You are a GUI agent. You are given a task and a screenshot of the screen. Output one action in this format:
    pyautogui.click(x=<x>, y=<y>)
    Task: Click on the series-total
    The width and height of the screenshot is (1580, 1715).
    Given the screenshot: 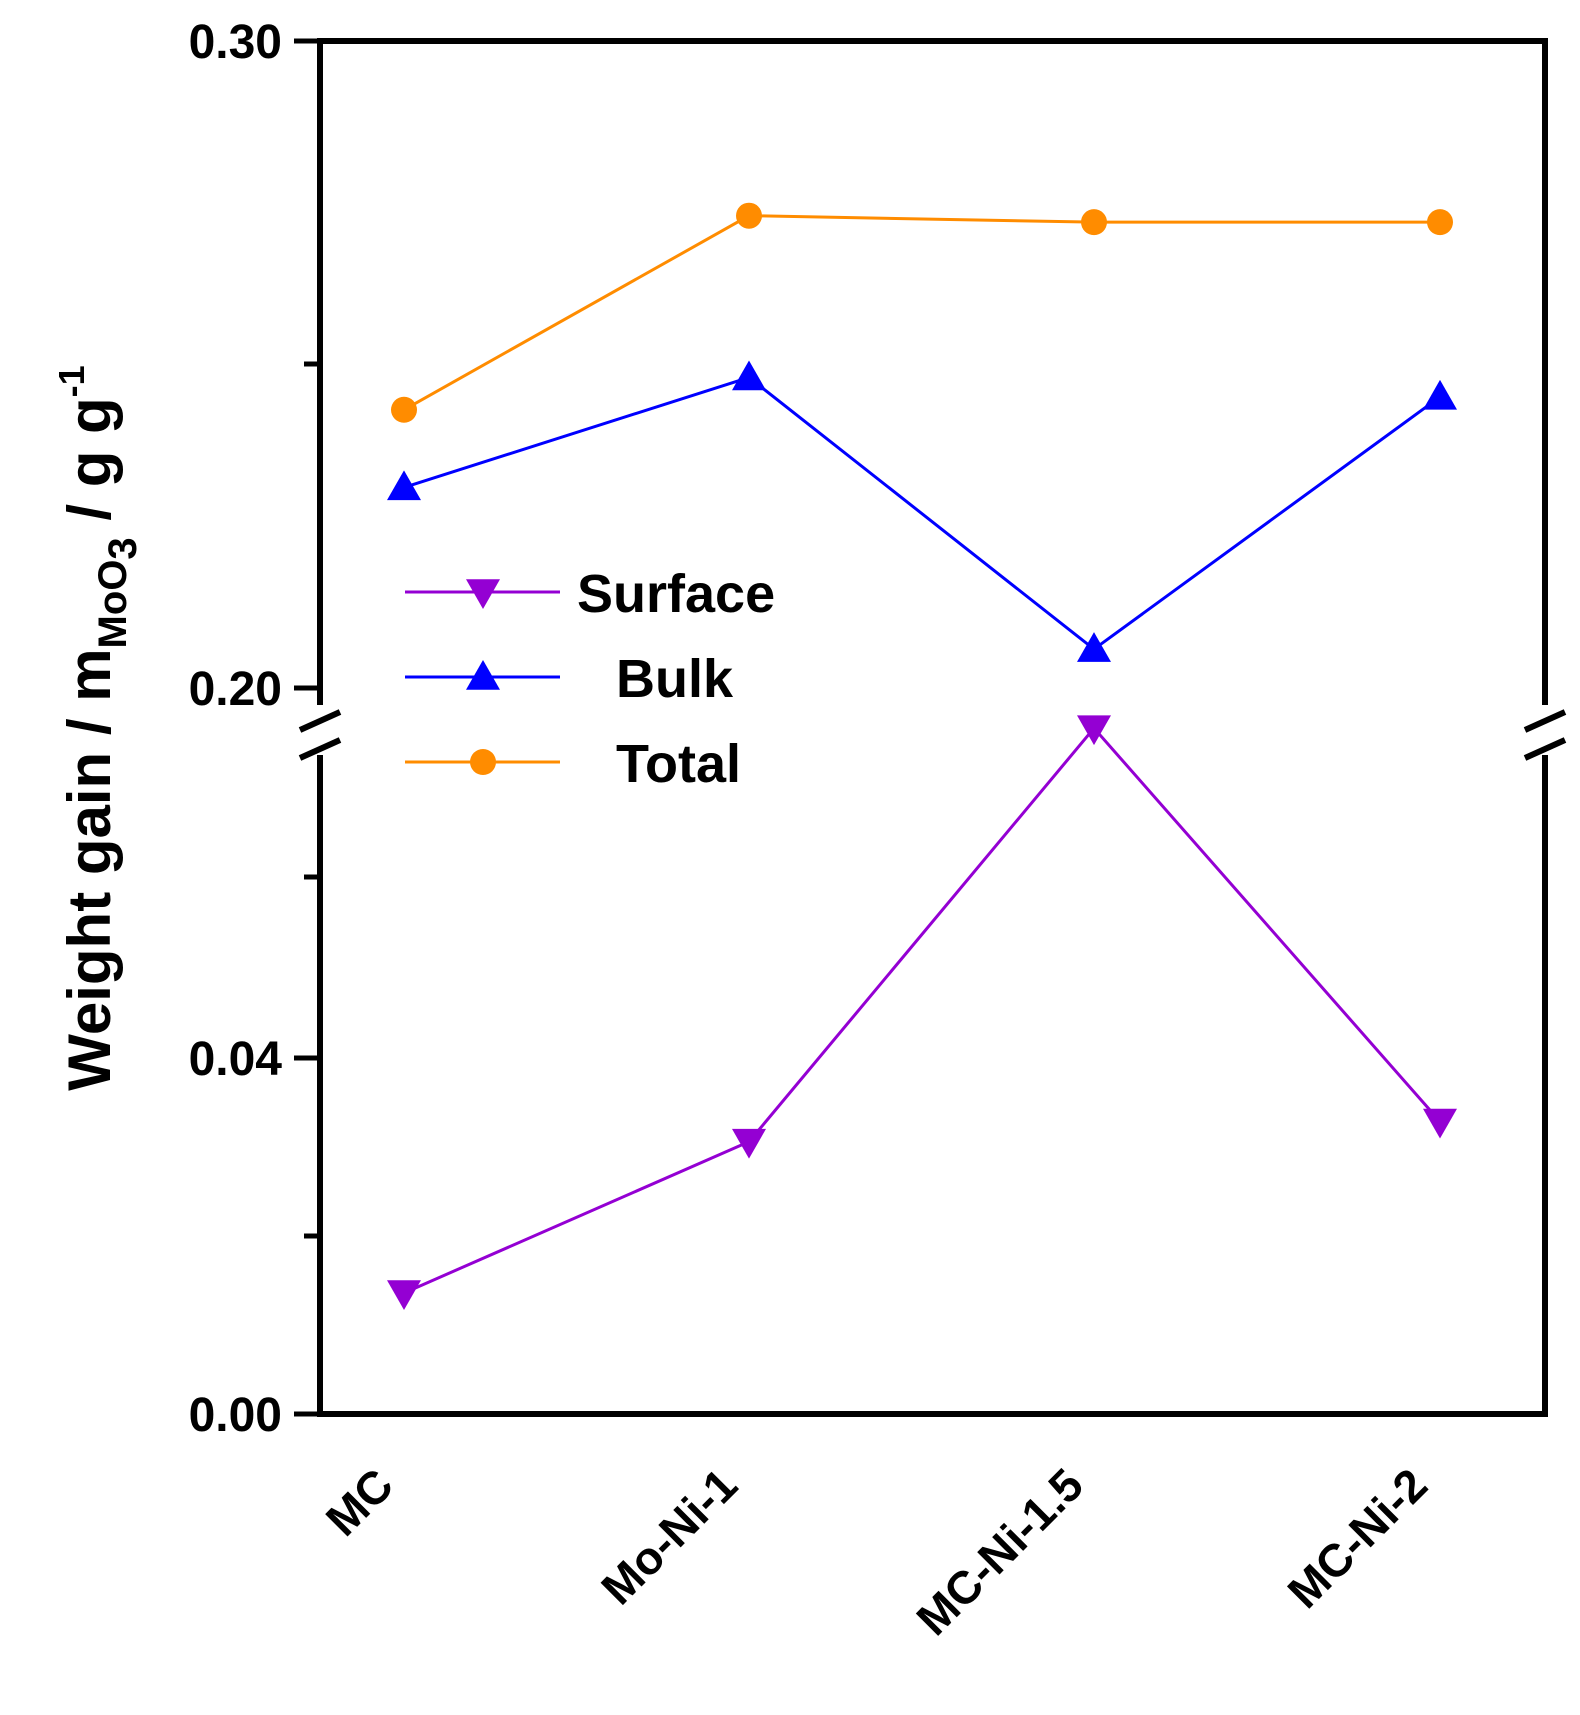 What is the action you would take?
    pyautogui.click(x=922, y=312)
    